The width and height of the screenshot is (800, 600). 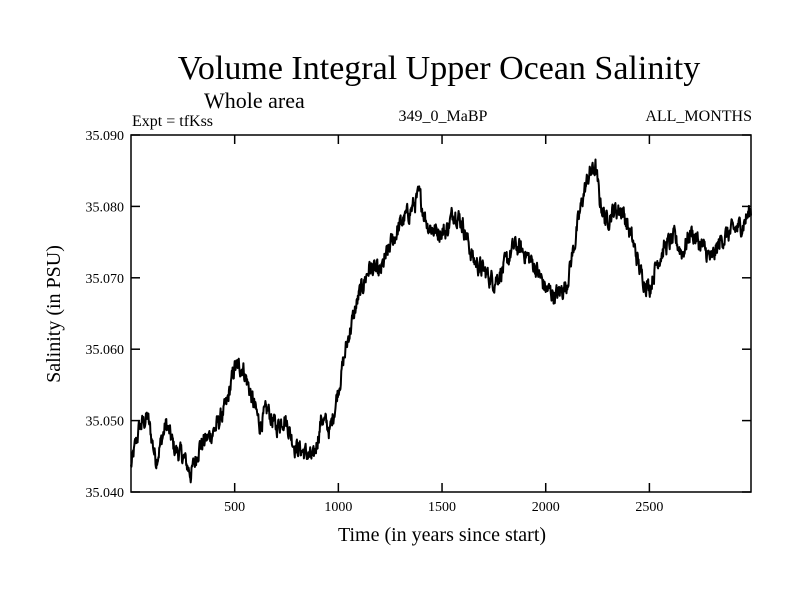 I want to click on y-axis-label: Salinity (in PSU), so click(x=54, y=314).